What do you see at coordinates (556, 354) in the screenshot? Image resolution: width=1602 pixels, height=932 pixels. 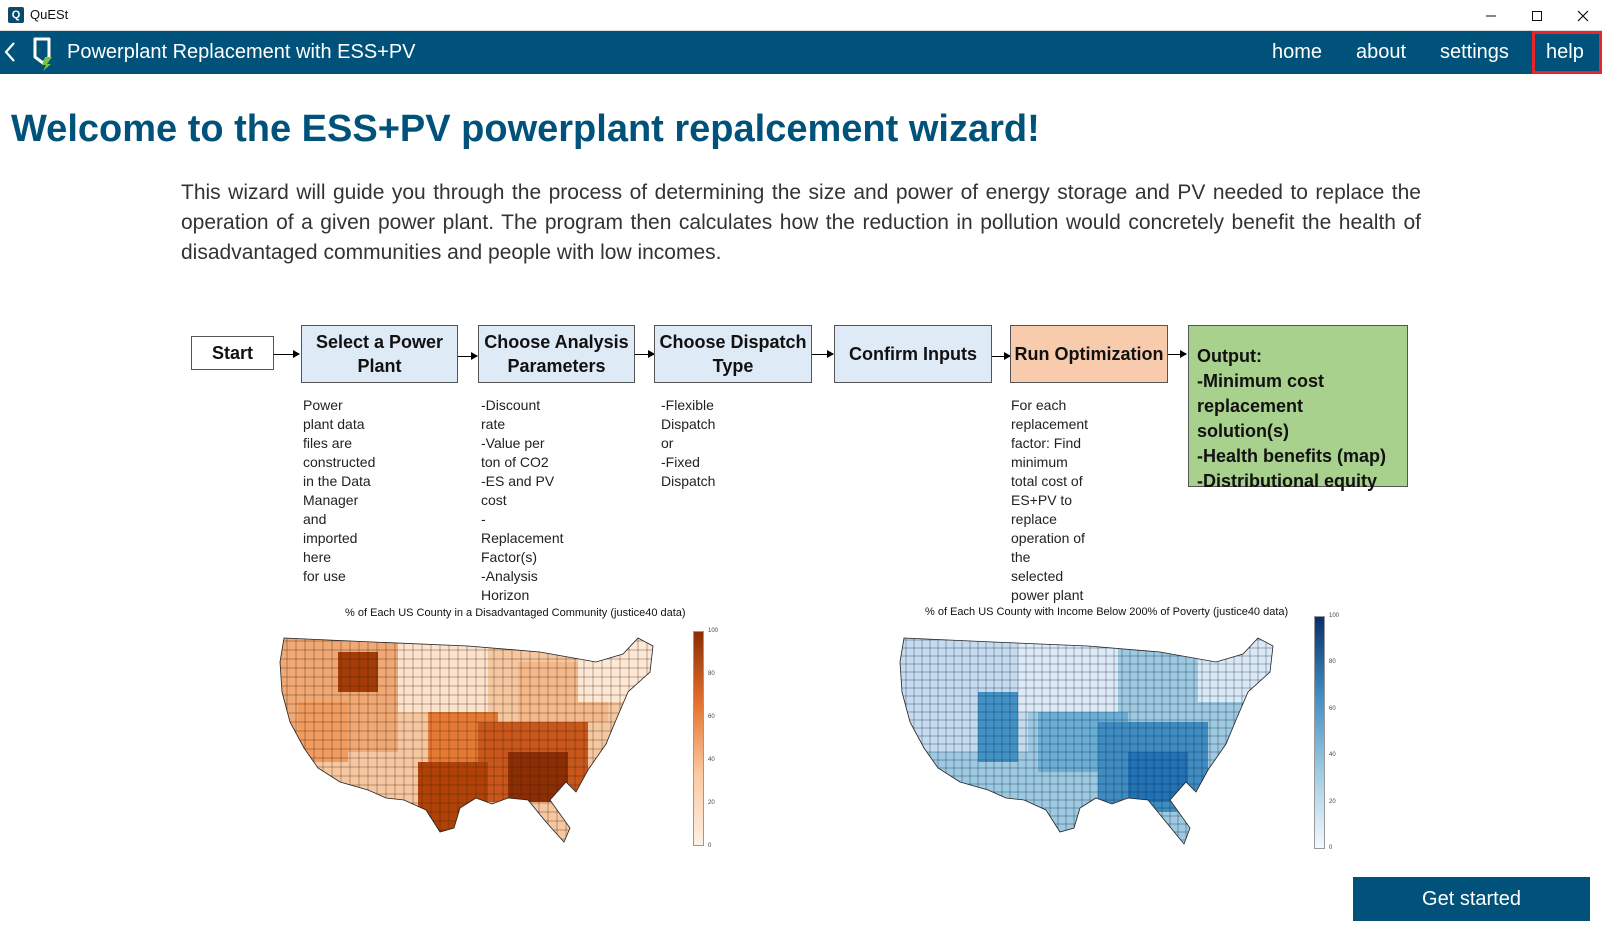 I see `flow-step-analysis-parameters: Choose Analysis Parameters` at bounding box center [556, 354].